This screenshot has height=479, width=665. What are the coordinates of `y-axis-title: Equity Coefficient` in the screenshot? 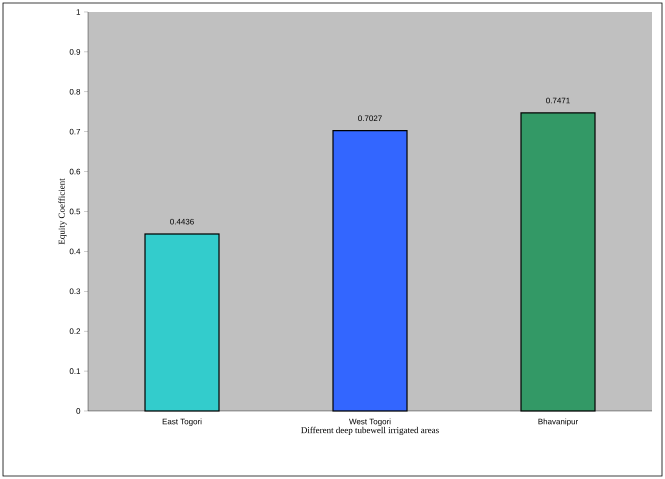 It's located at (62, 211).